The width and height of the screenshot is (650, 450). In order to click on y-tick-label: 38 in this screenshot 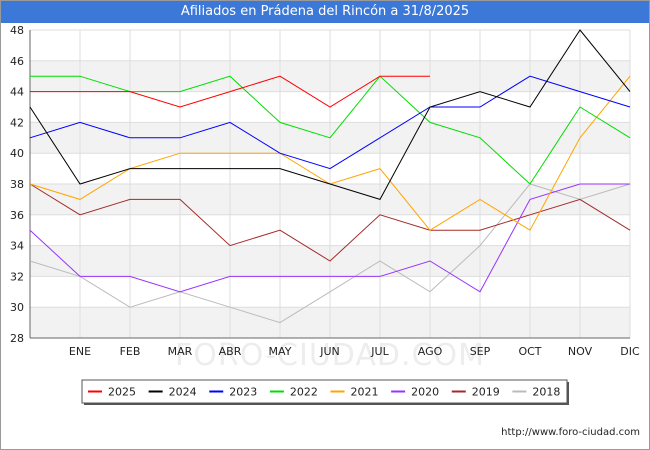, I will do `click(17, 184)`.